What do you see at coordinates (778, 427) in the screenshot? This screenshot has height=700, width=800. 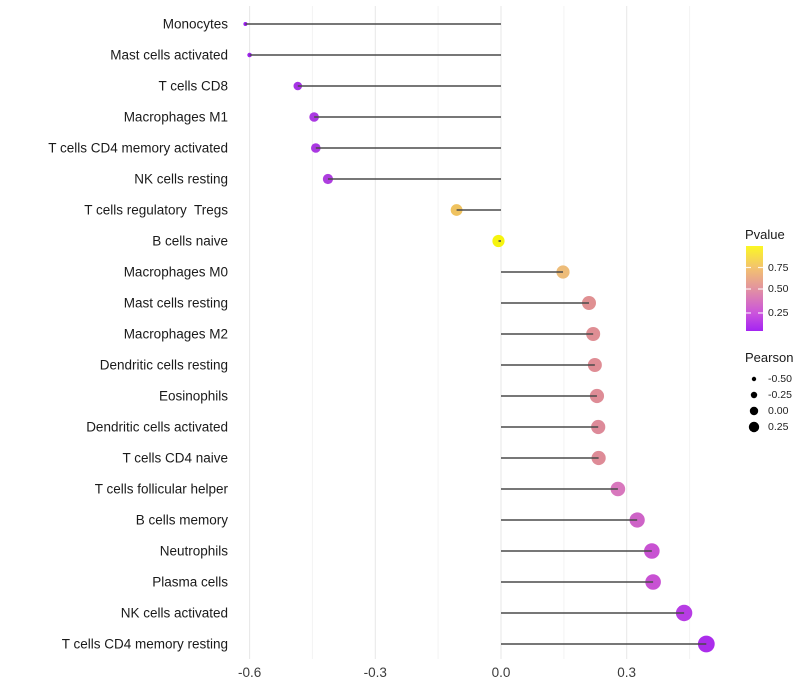 I see `pearson-legend-label: 0.25` at bounding box center [778, 427].